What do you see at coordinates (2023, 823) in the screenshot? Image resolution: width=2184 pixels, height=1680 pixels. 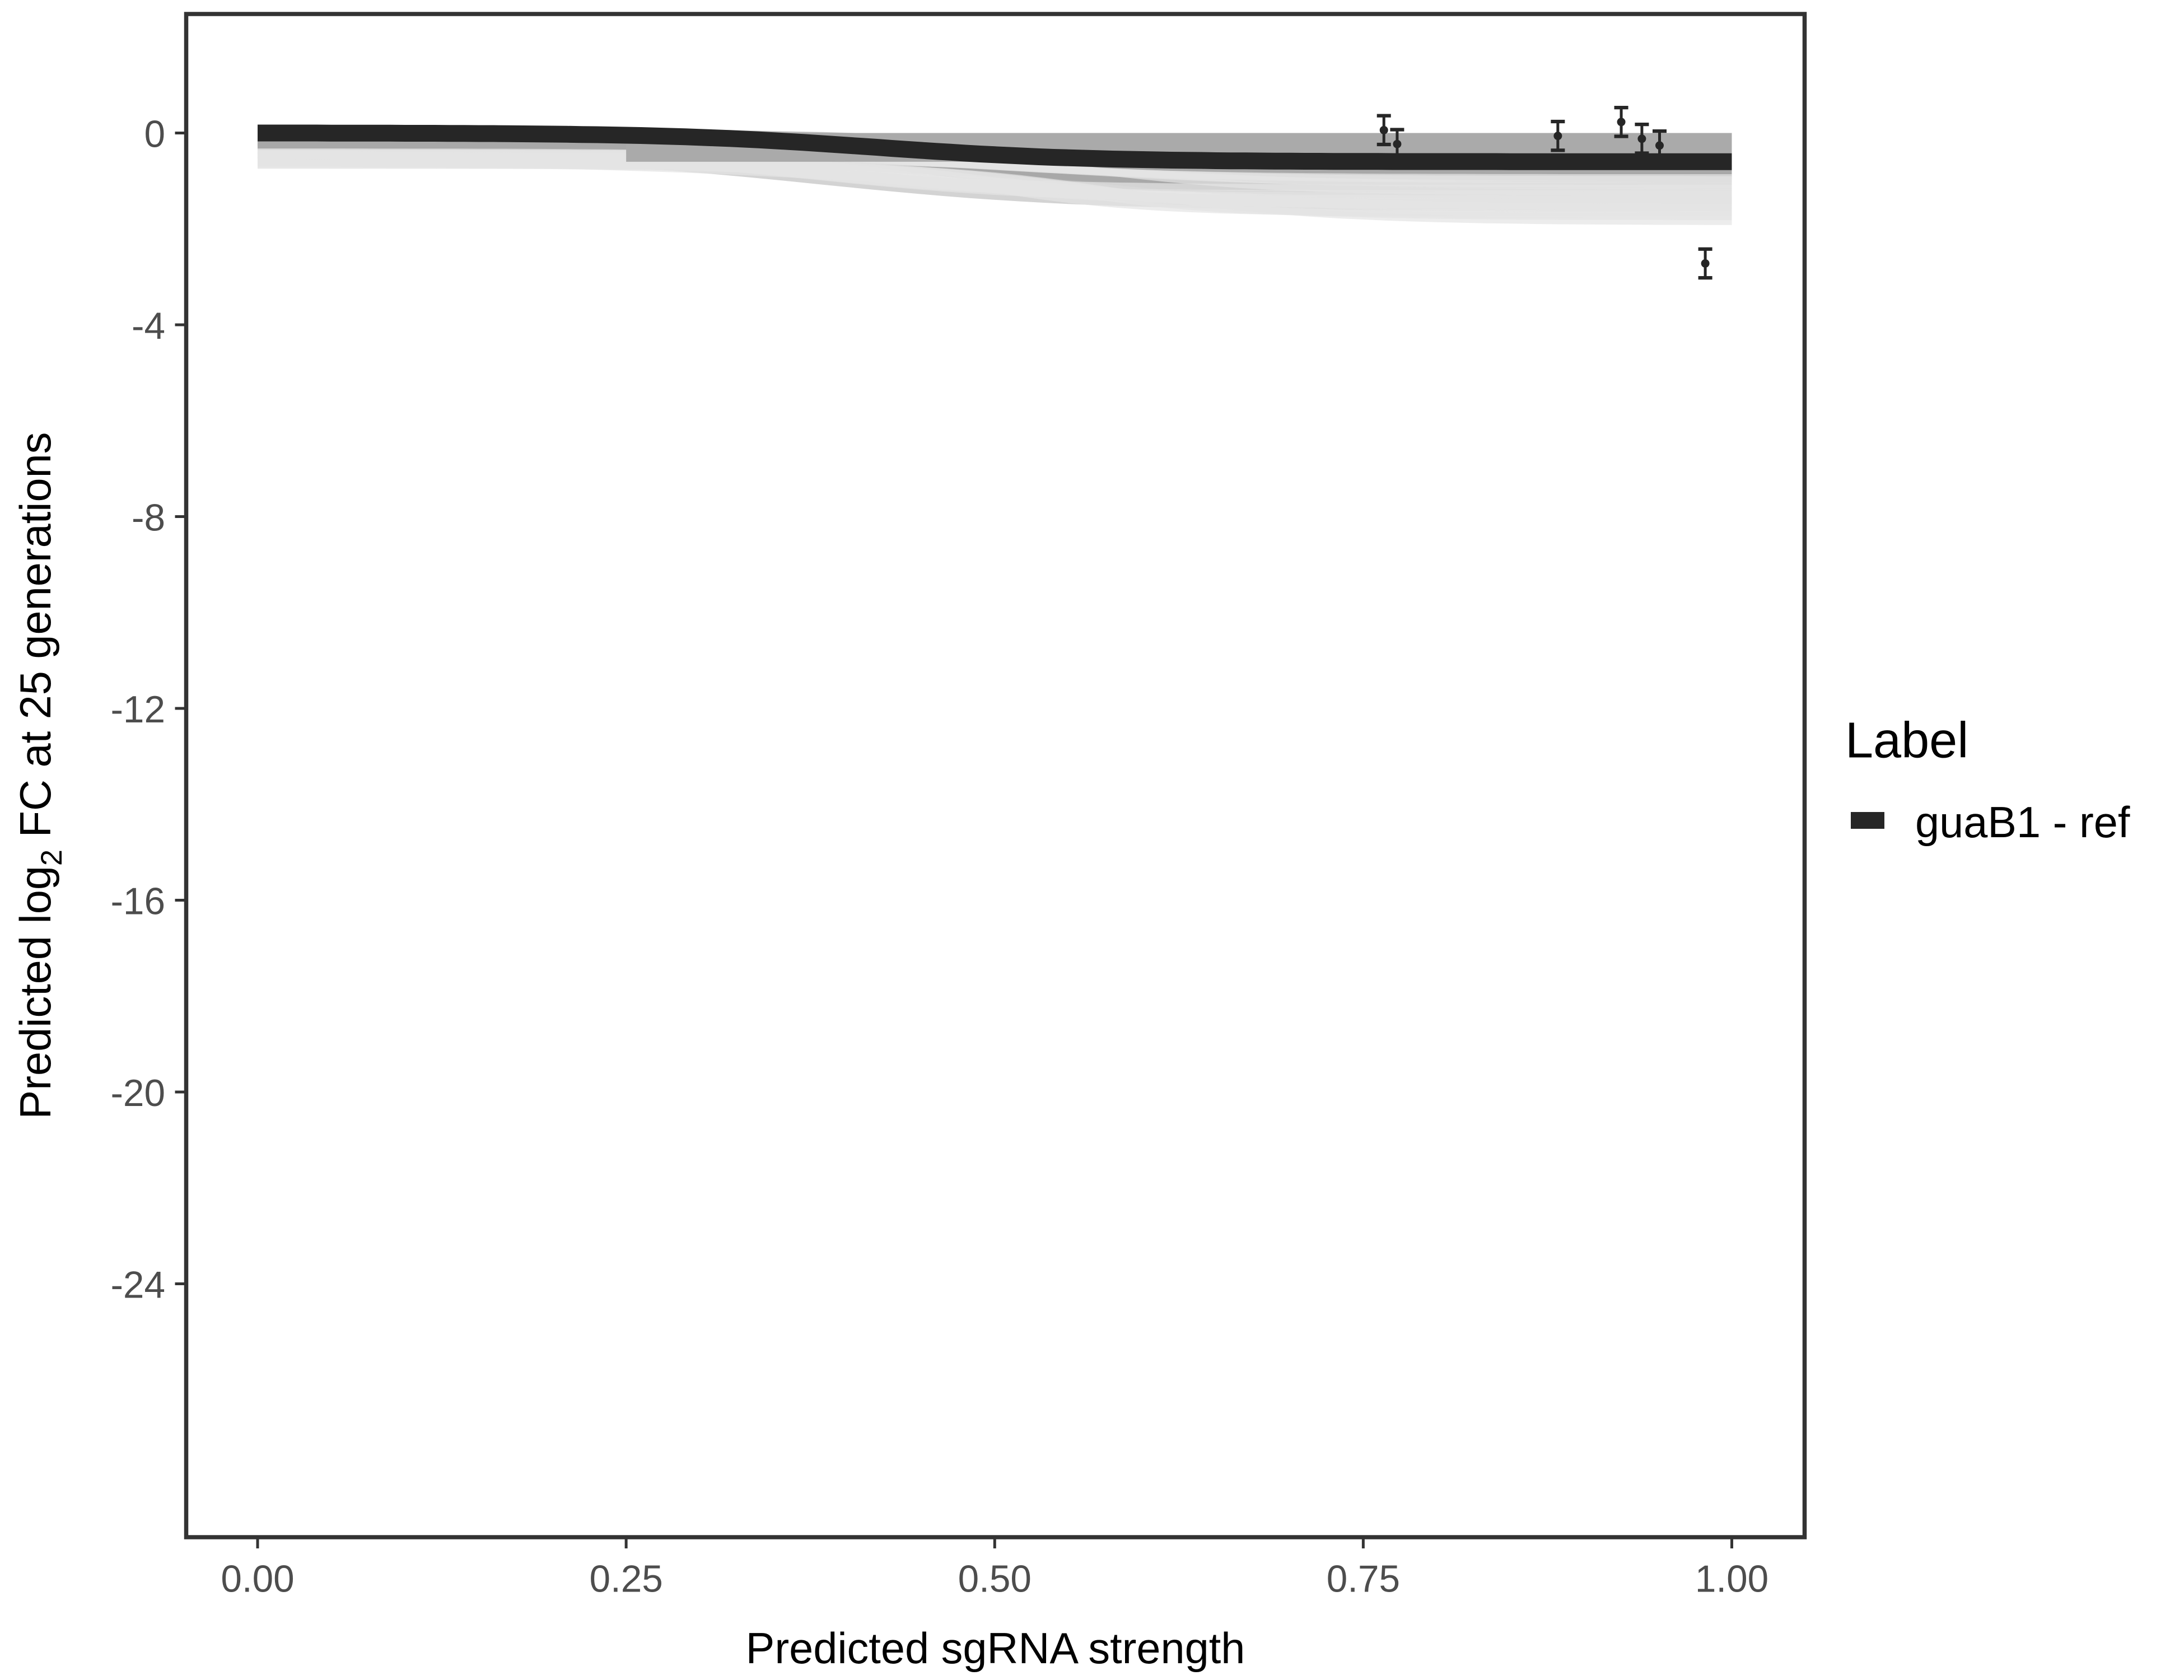 I see `legend-label-guaB1-ref: guaB1 - ref` at bounding box center [2023, 823].